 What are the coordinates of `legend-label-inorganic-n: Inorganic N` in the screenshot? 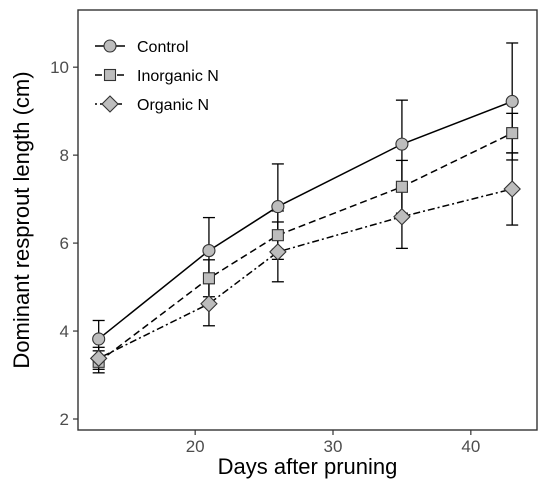 It's located at (178, 76).